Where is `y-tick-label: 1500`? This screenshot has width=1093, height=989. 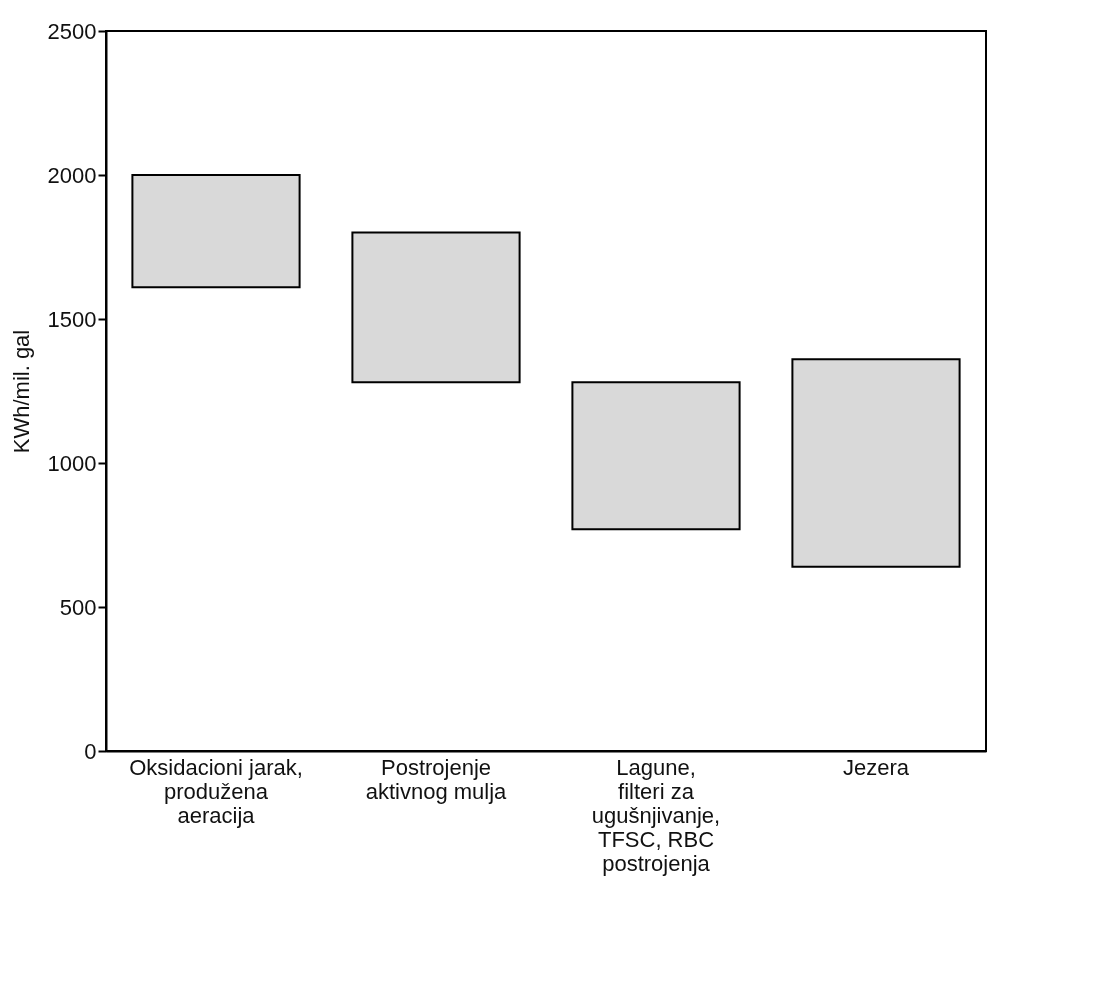 y-tick-label: 1500 is located at coordinates (72, 319).